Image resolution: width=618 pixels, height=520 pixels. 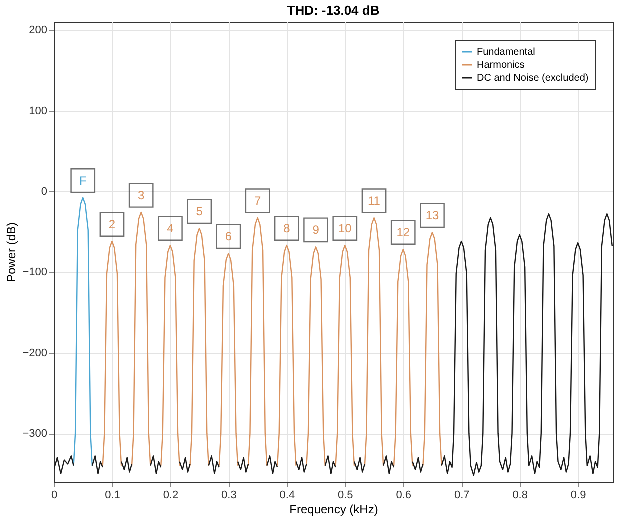 What do you see at coordinates (404, 496) in the screenshot?
I see `x-tick-label: 0.6` at bounding box center [404, 496].